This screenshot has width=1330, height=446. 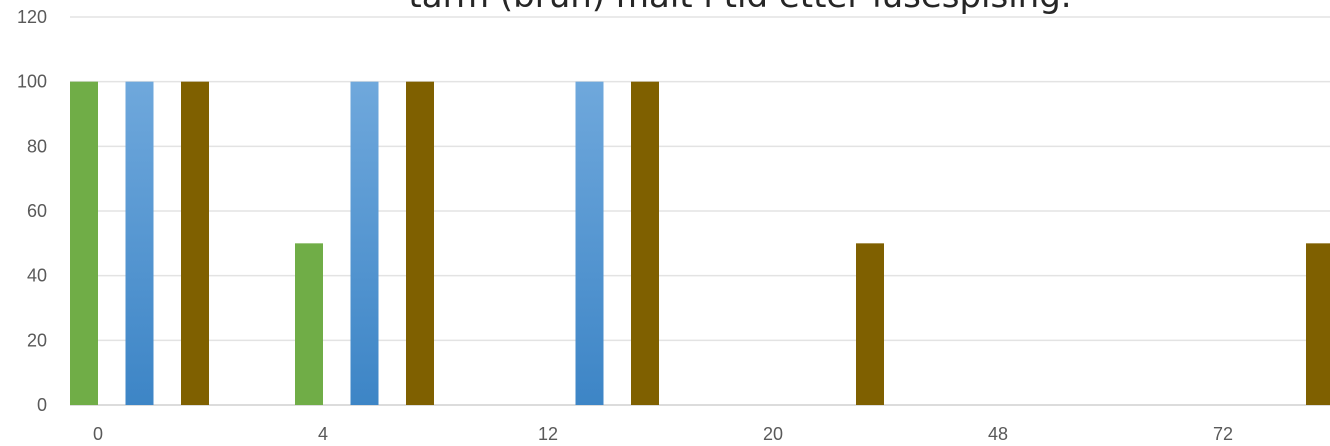 What do you see at coordinates (32, 82) in the screenshot?
I see `y-tick-label: 100` at bounding box center [32, 82].